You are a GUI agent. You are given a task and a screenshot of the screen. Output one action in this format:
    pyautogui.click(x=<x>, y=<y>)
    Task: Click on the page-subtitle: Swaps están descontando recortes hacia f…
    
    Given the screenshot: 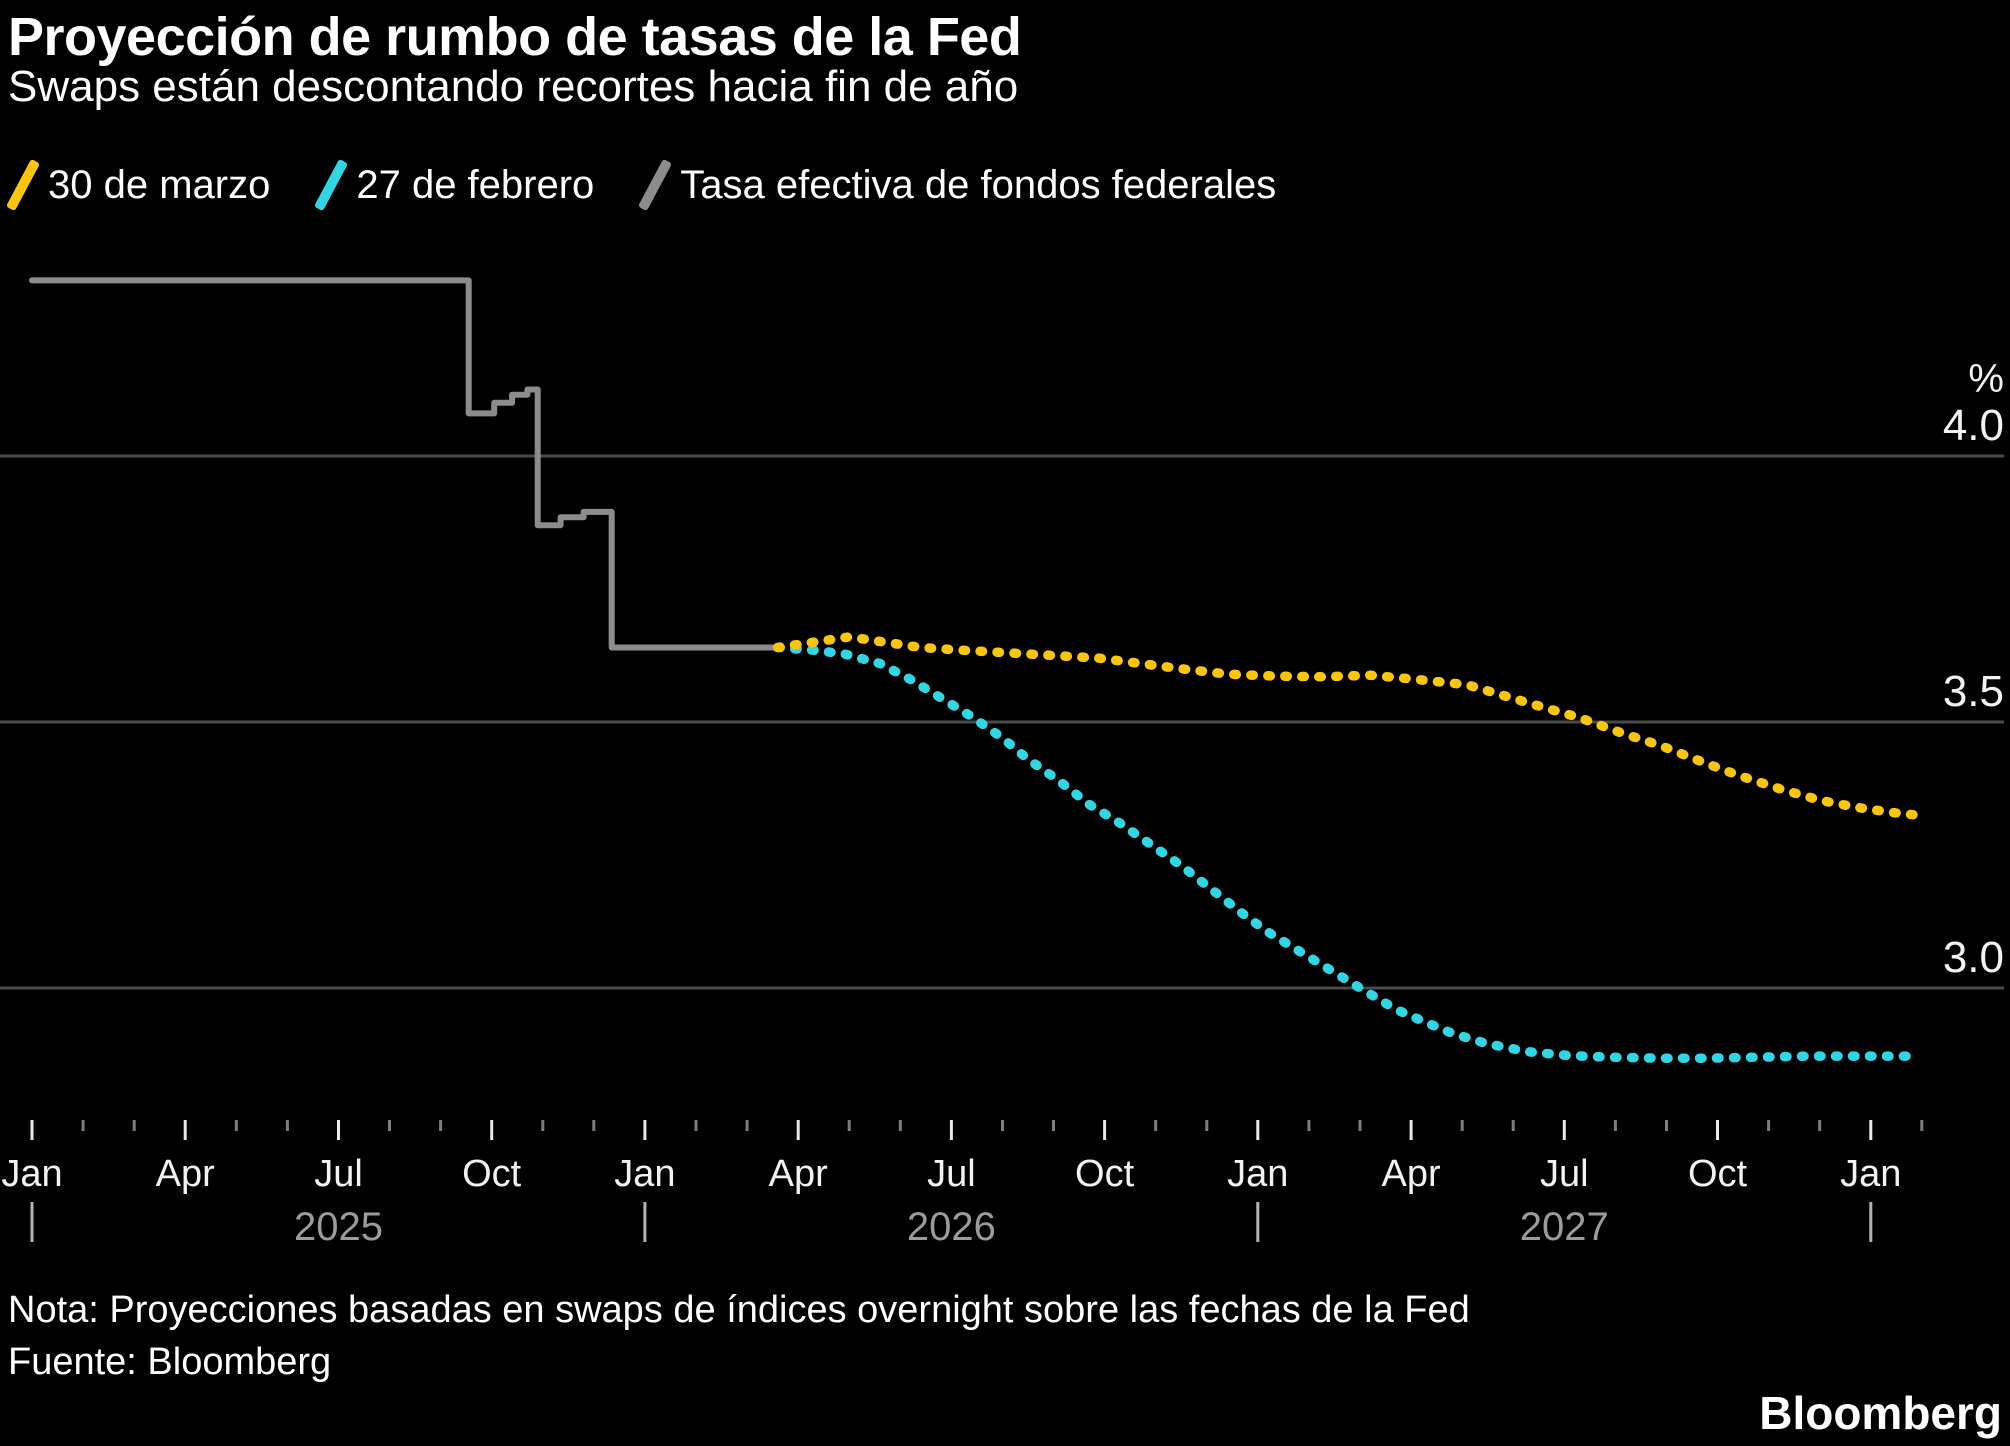 What is the action you would take?
    pyautogui.click(x=513, y=86)
    